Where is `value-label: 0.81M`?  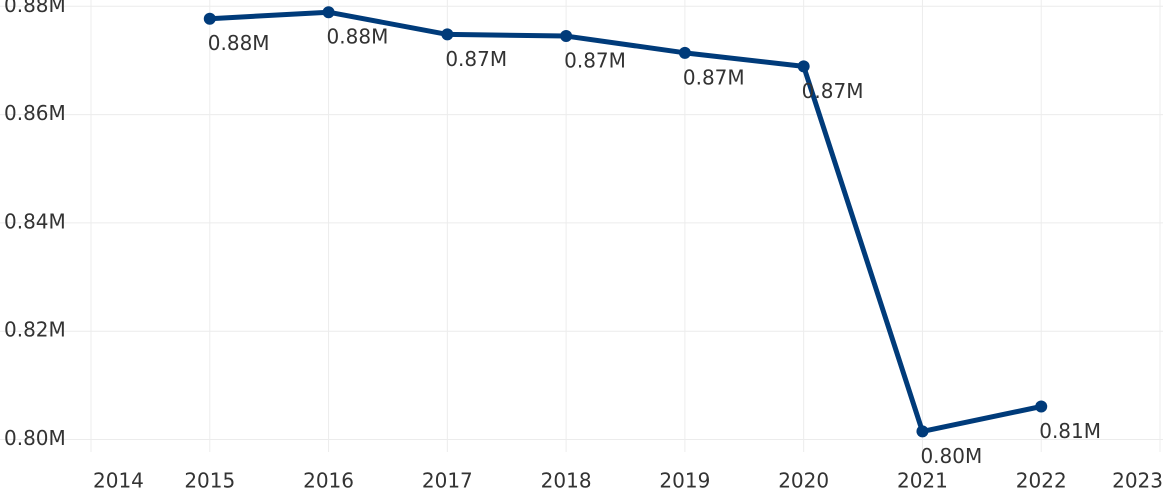 value-label: 0.81M is located at coordinates (1070, 431).